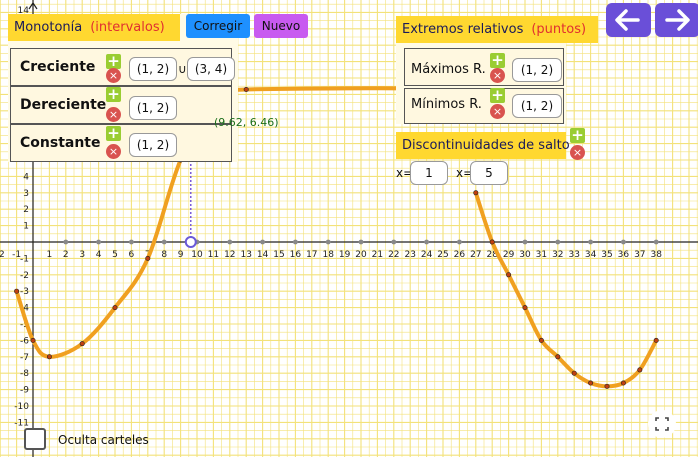  Describe the element at coordinates (24, 341) in the screenshot. I see `y-tick-label: -6` at that location.